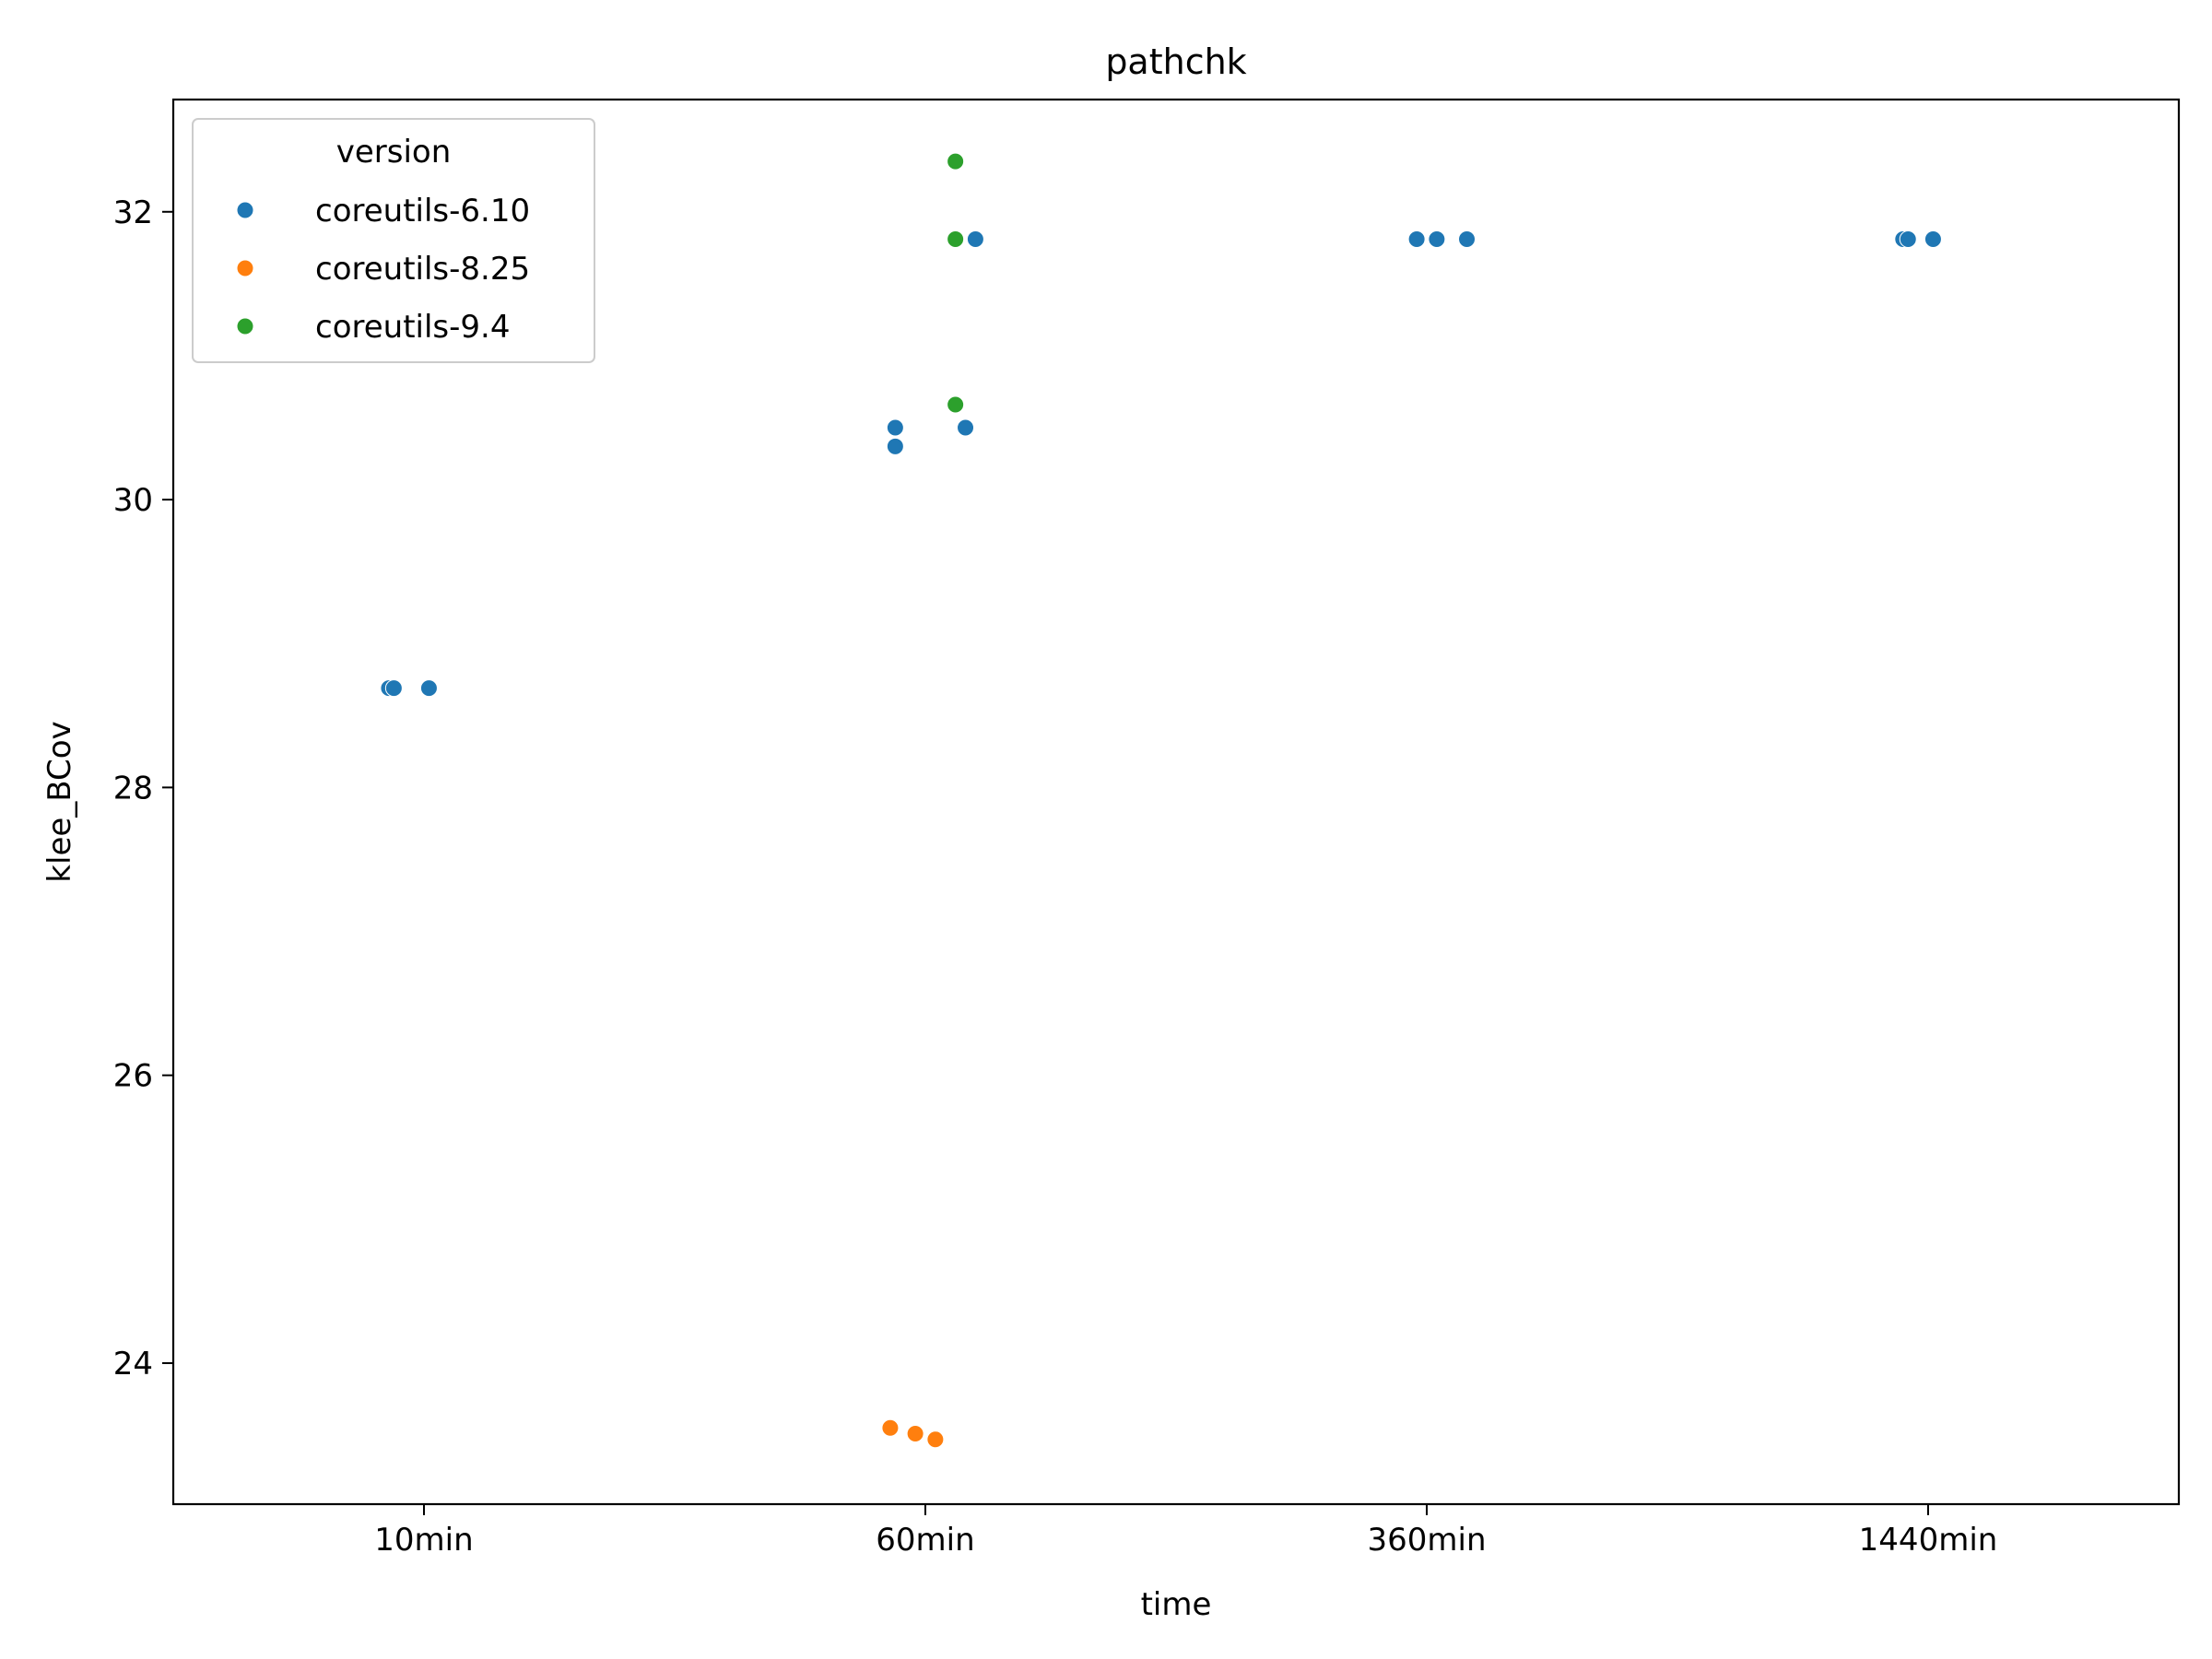  I want to click on y-tick-label: 26, so click(133, 1076).